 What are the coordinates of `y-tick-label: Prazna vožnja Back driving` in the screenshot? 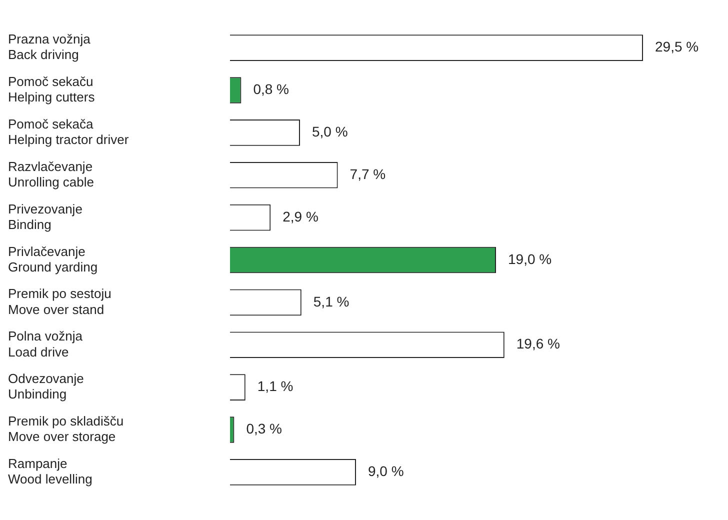 It's located at (50, 47).